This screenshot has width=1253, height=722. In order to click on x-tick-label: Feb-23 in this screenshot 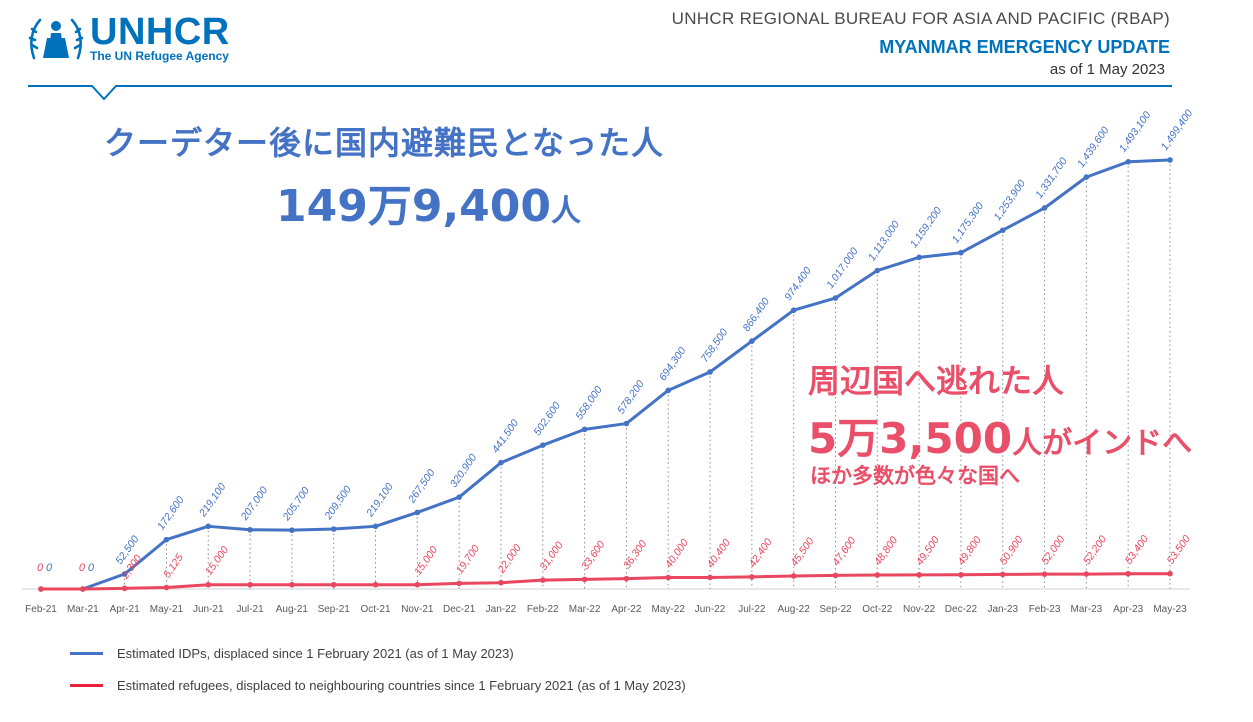, I will do `click(1045, 609)`.